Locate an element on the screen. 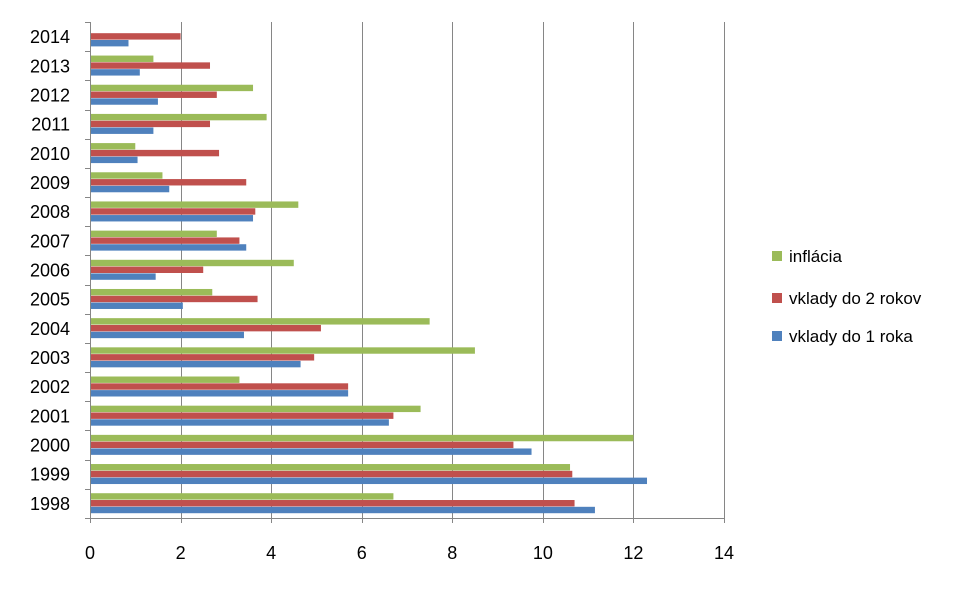 This screenshot has height=592, width=969. legend-label: vklady do 1 roka is located at coordinates (851, 336).